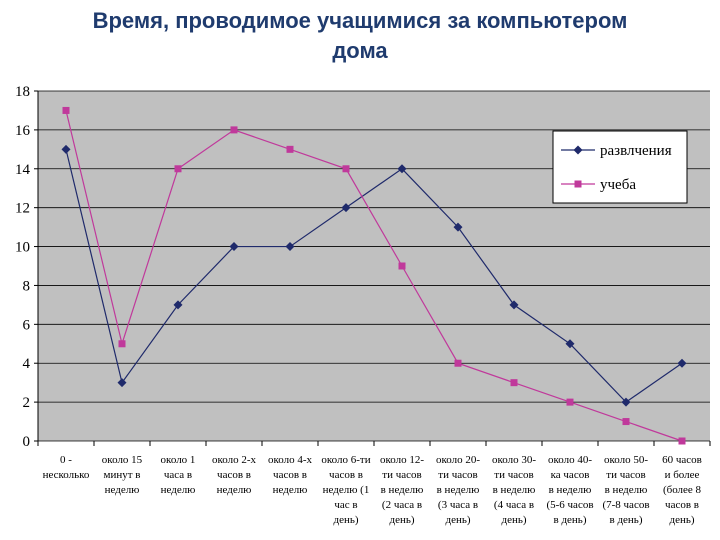  What do you see at coordinates (458, 460) in the screenshot?
I see `x-tick-label-line: около 20-` at bounding box center [458, 460].